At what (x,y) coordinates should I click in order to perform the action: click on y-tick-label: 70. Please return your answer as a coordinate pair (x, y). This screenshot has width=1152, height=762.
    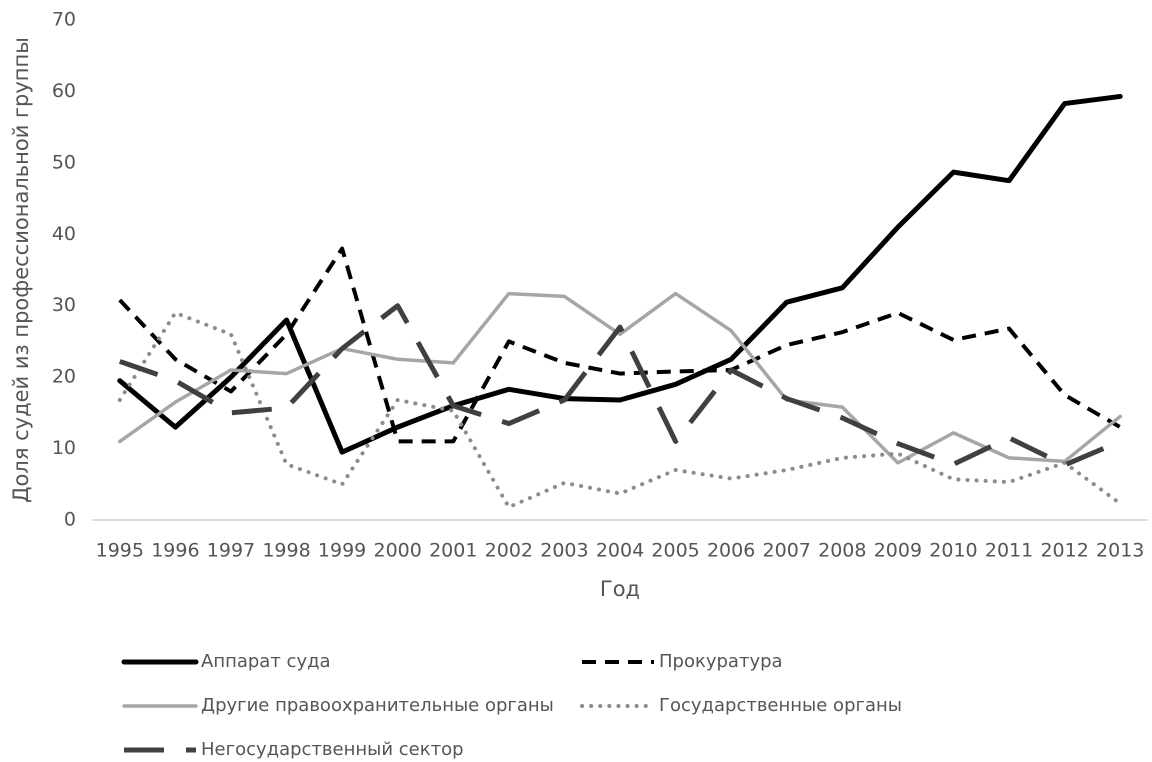
    Looking at the image, I should click on (64, 20).